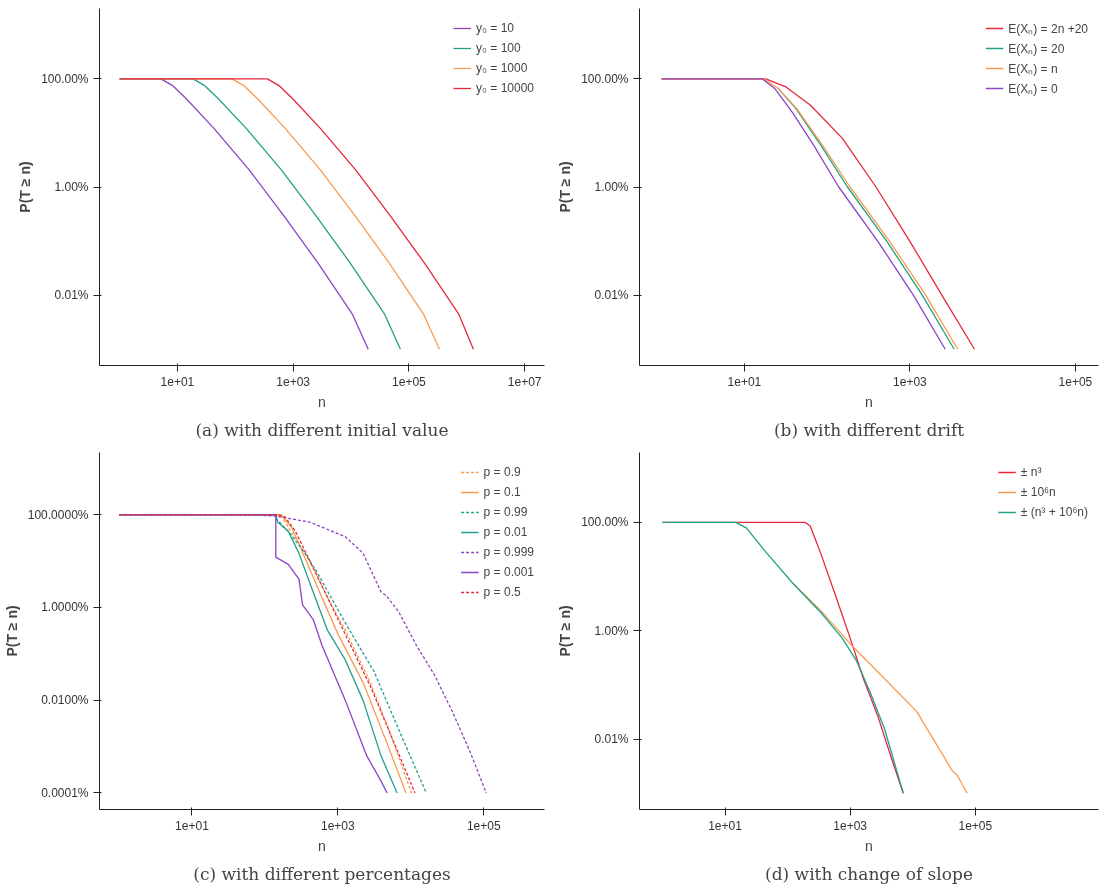 The width and height of the screenshot is (1109, 893). I want to click on x-tick-label: 1e+07, so click(524, 381).